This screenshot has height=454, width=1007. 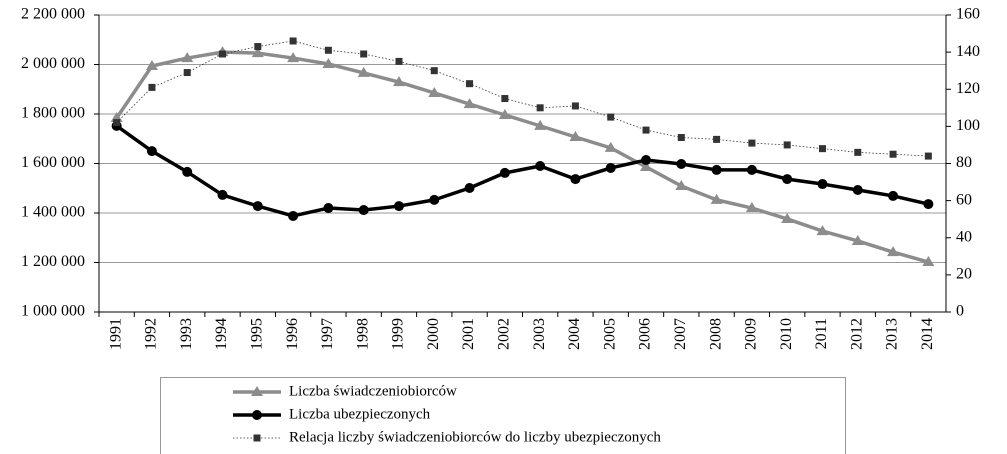 I want to click on x-tick-label: 2014, so click(x=927, y=334).